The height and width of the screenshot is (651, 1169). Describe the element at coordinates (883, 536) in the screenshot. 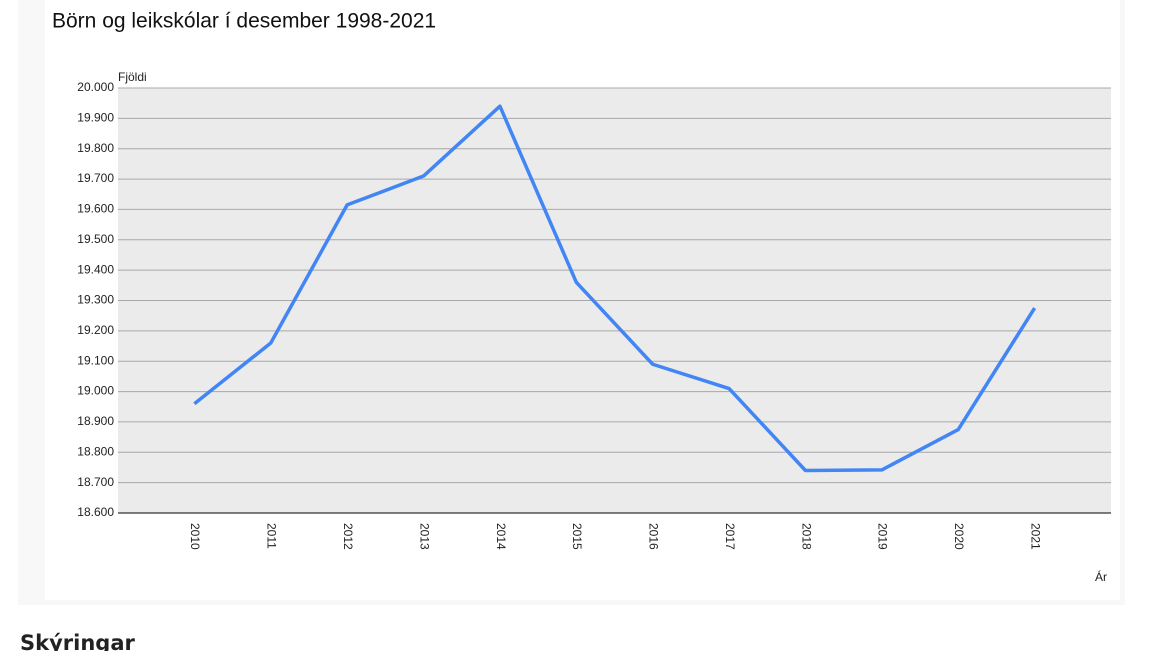

I see `x-tick-label: 2019` at that location.